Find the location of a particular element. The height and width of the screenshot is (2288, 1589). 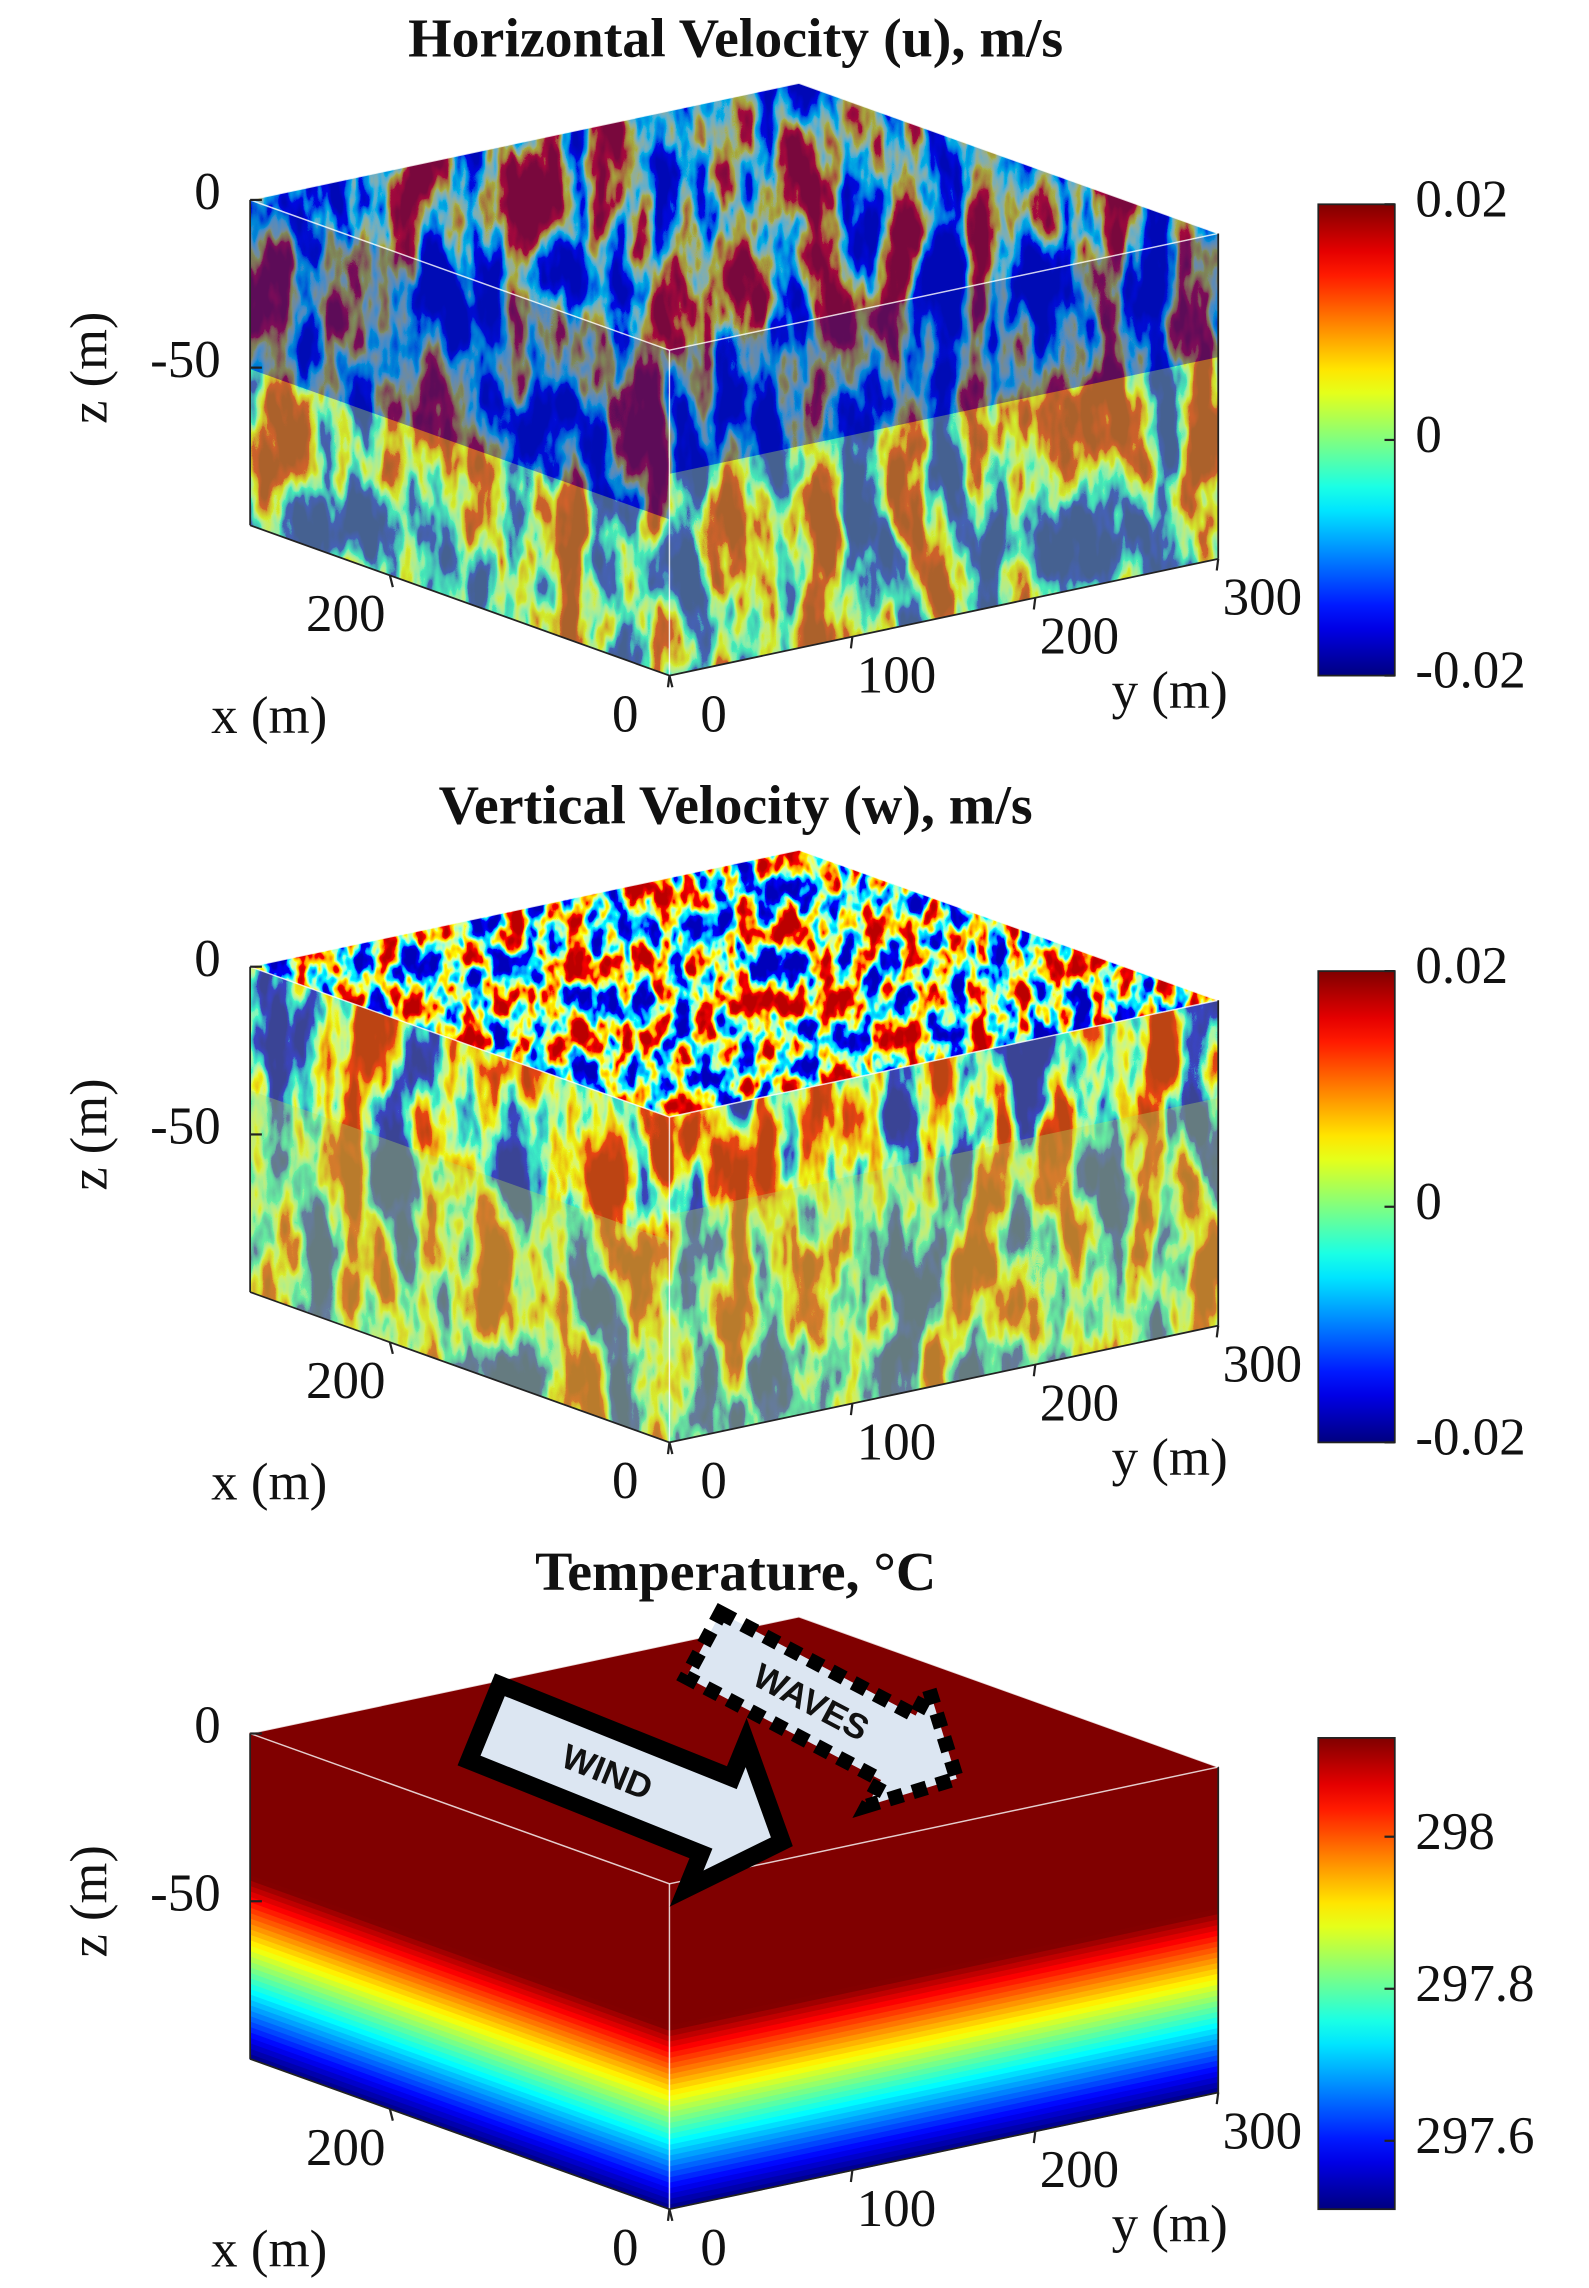

colorbar-tick-label: 298 is located at coordinates (1454, 1832).